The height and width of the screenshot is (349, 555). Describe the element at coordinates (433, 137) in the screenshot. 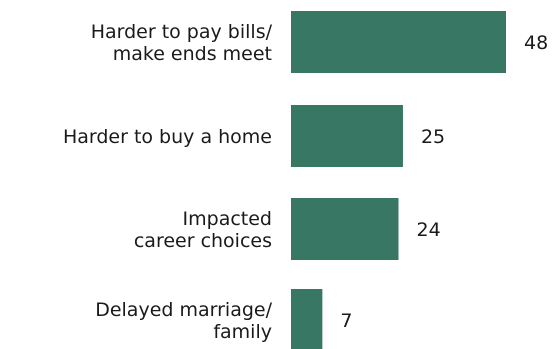

I see `value-label-1: 25` at that location.